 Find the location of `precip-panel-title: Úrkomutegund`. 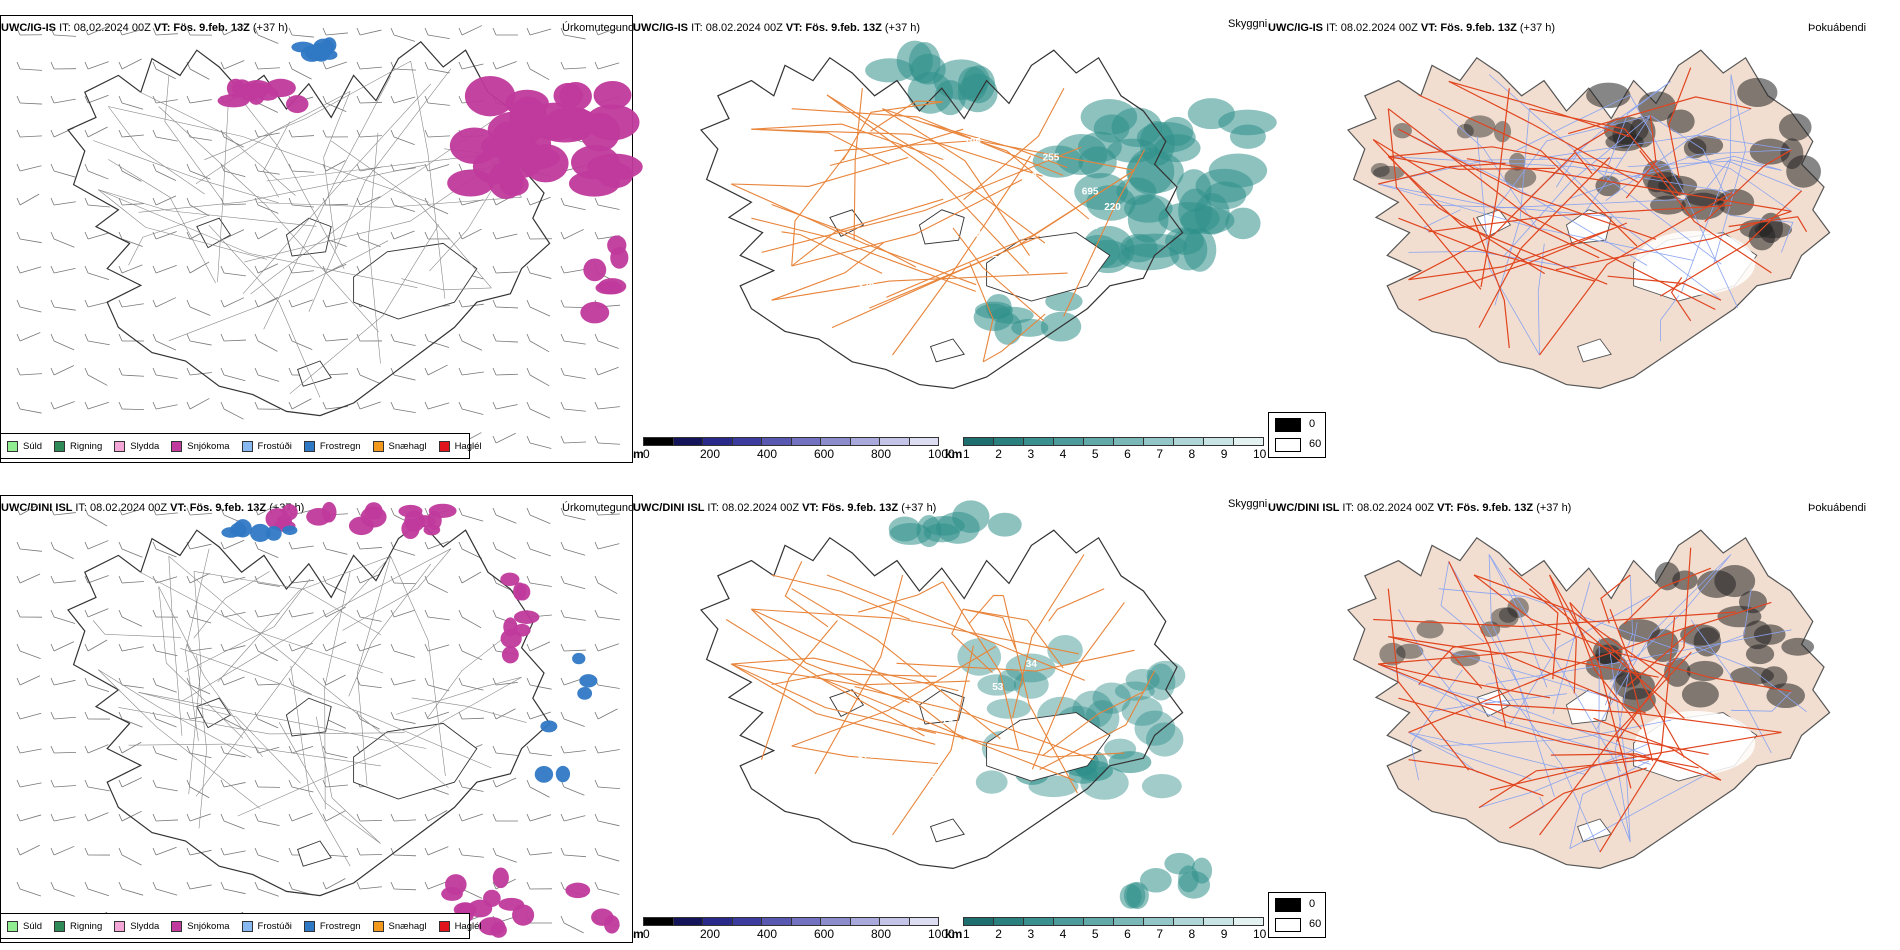

precip-panel-title: Úrkomutegund is located at coordinates (598, 508).